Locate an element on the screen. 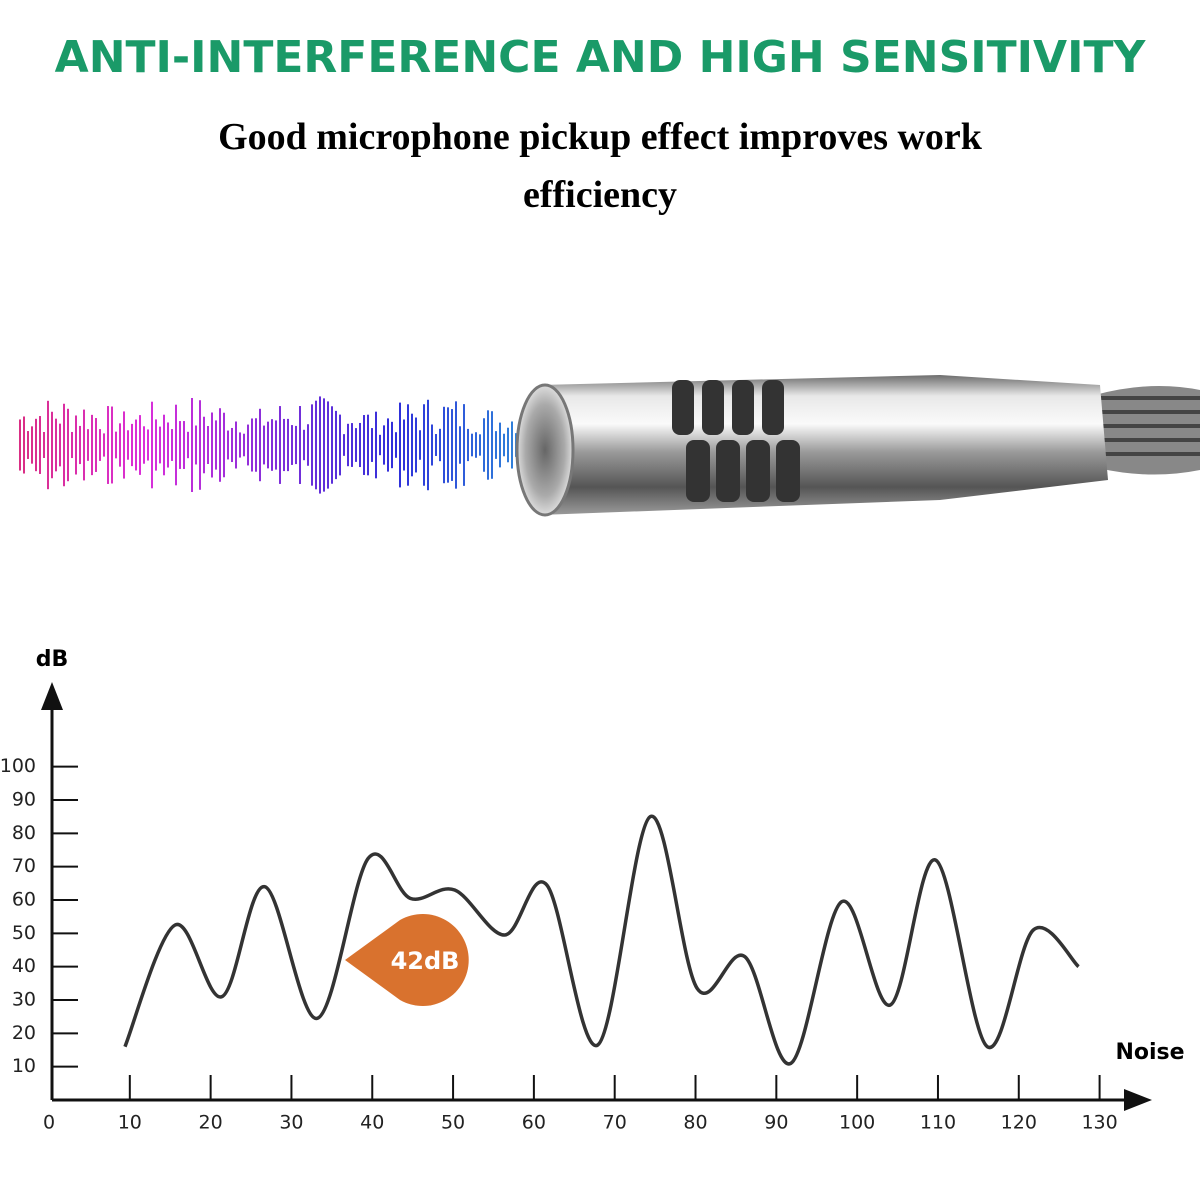 The image size is (1200, 1200). y-arrow is located at coordinates (52, 696).